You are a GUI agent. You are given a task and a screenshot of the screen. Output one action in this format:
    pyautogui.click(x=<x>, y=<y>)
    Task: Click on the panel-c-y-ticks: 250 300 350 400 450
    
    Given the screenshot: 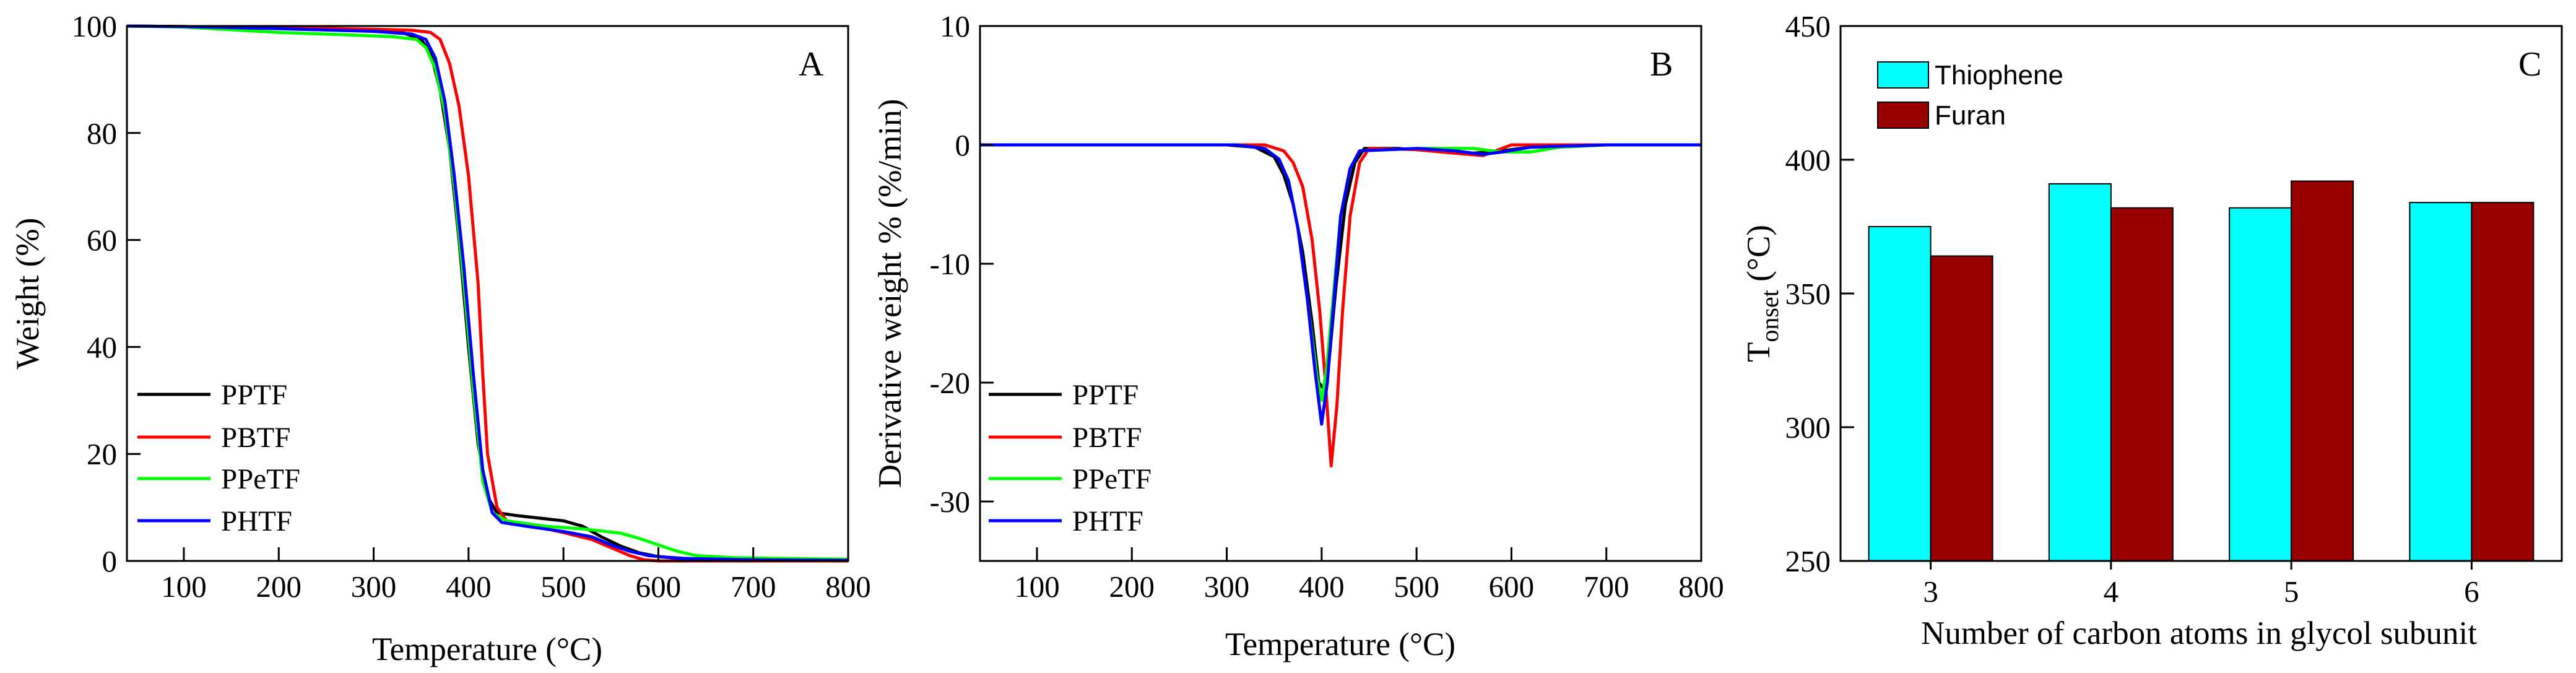 What is the action you would take?
    pyautogui.click(x=1819, y=293)
    